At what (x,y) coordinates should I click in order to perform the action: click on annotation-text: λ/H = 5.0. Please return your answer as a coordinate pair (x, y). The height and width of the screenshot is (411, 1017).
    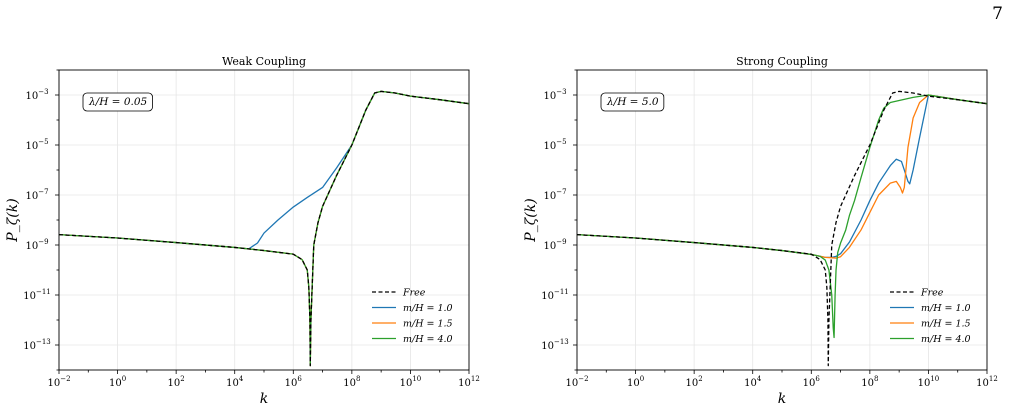
    Looking at the image, I should click on (632, 102).